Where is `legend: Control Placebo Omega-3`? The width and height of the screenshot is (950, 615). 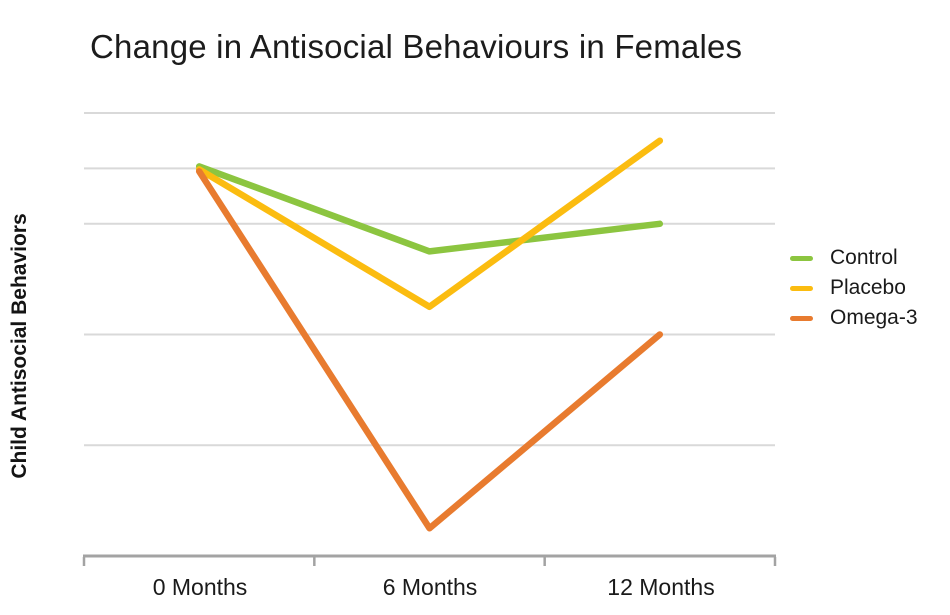 legend: Control Placebo Omega-3 is located at coordinates (854, 288).